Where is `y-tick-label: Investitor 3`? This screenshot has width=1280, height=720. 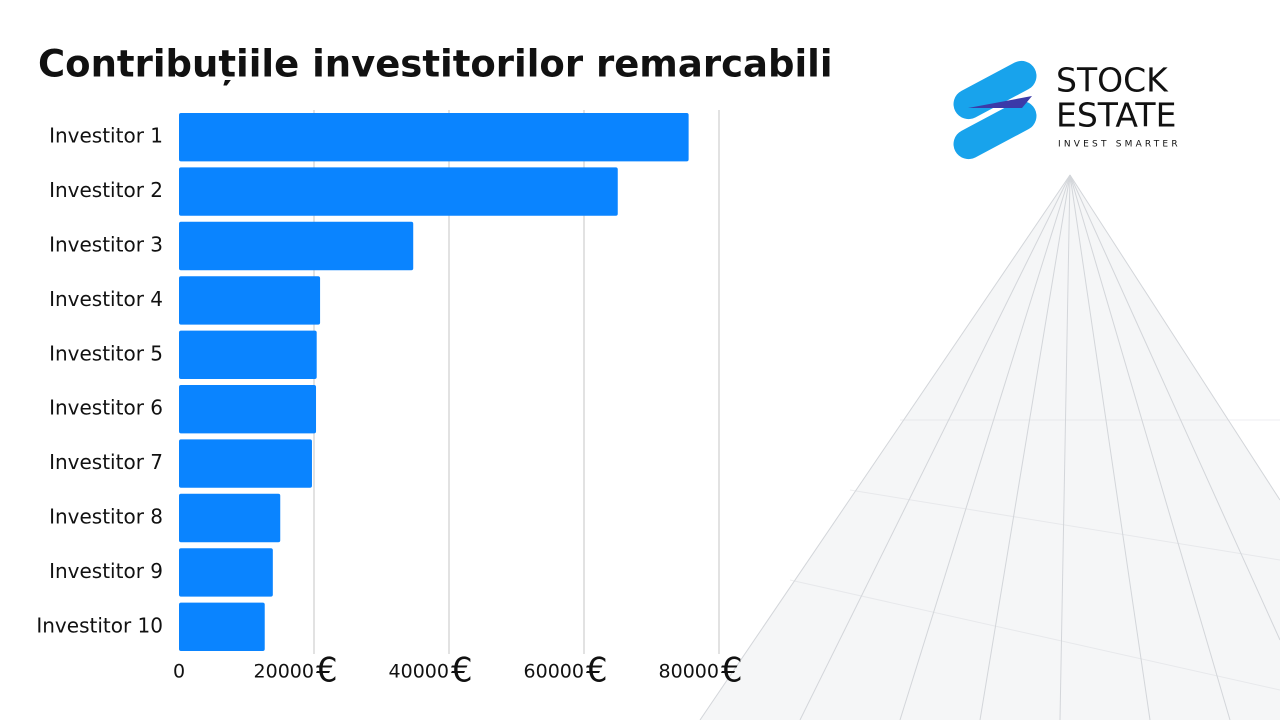 y-tick-label: Investitor 3 is located at coordinates (106, 245).